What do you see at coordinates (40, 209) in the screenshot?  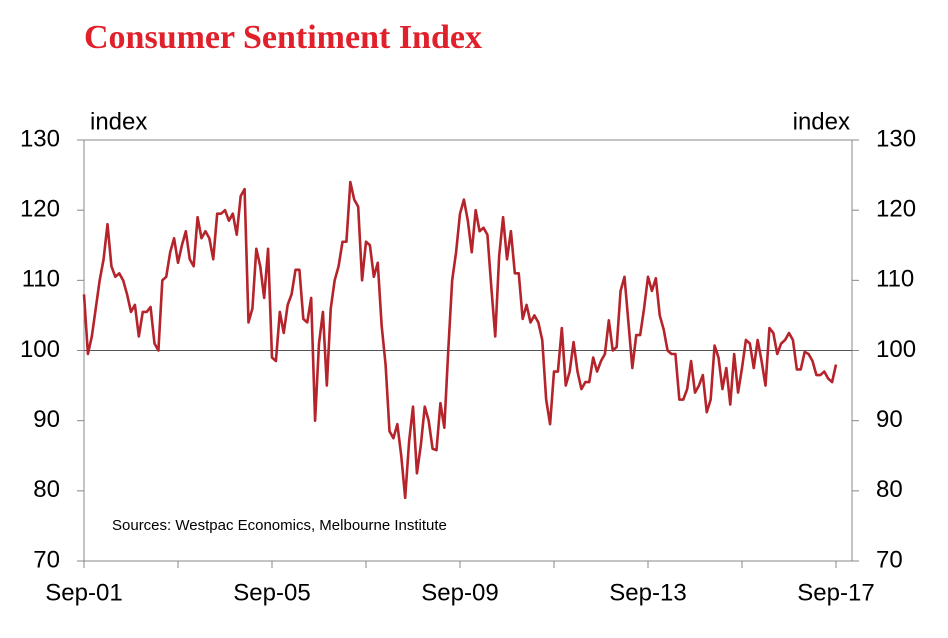 I see `y-tick-label: 120` at bounding box center [40, 209].